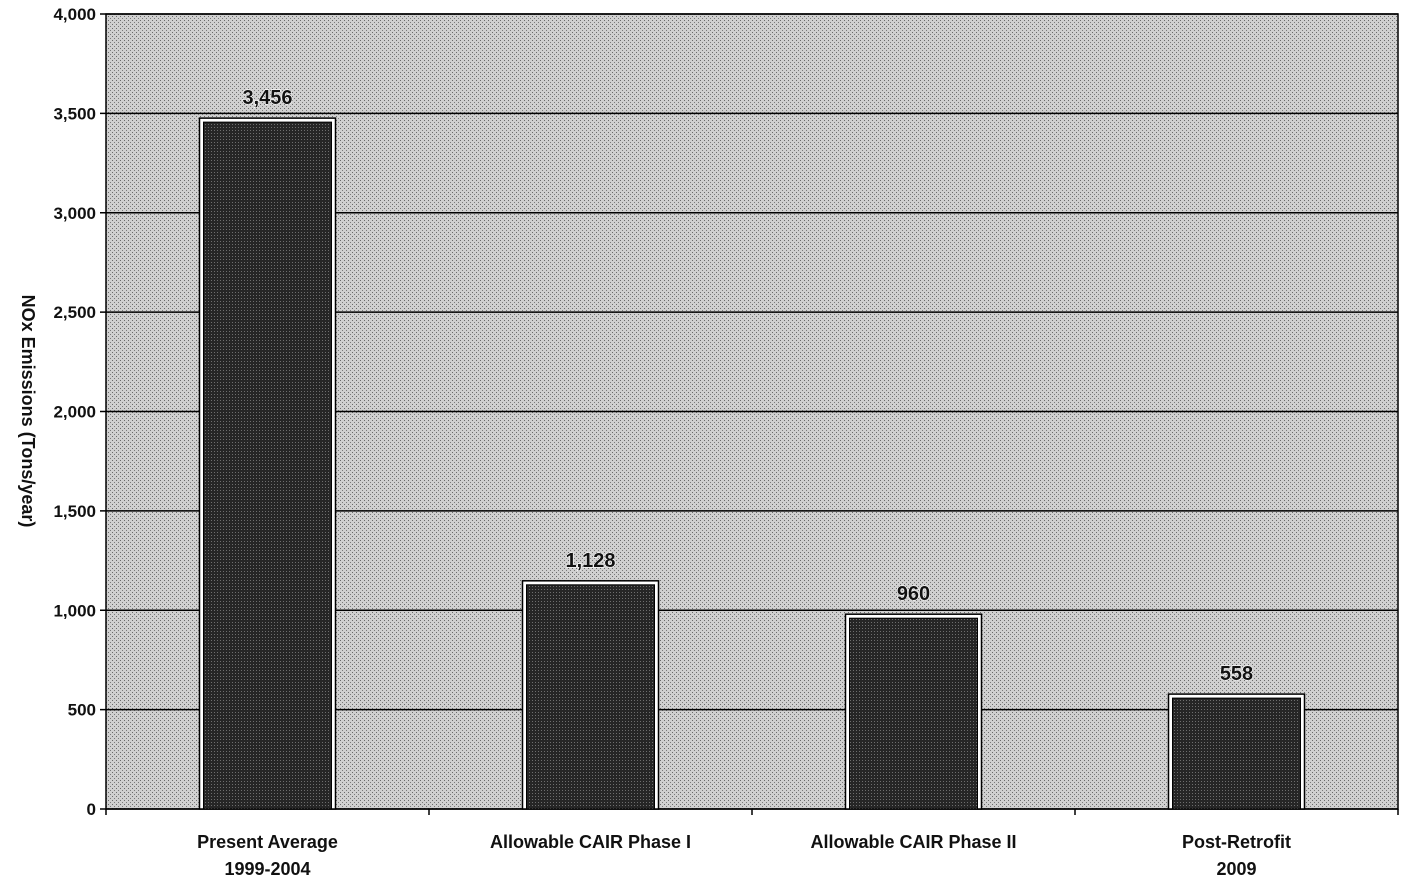  Describe the element at coordinates (1236, 842) in the screenshot. I see `x-tick-label: Post-Retrofit` at that location.